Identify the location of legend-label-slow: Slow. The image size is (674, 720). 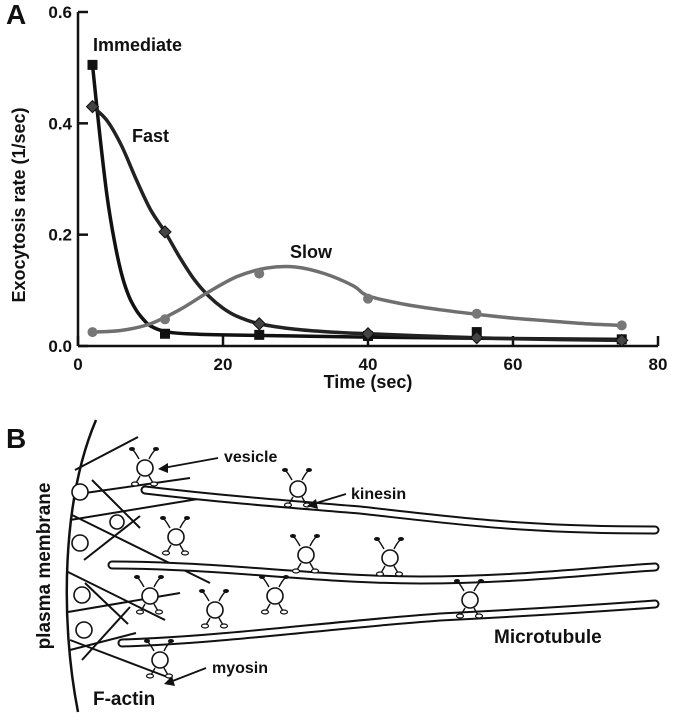
(311, 252).